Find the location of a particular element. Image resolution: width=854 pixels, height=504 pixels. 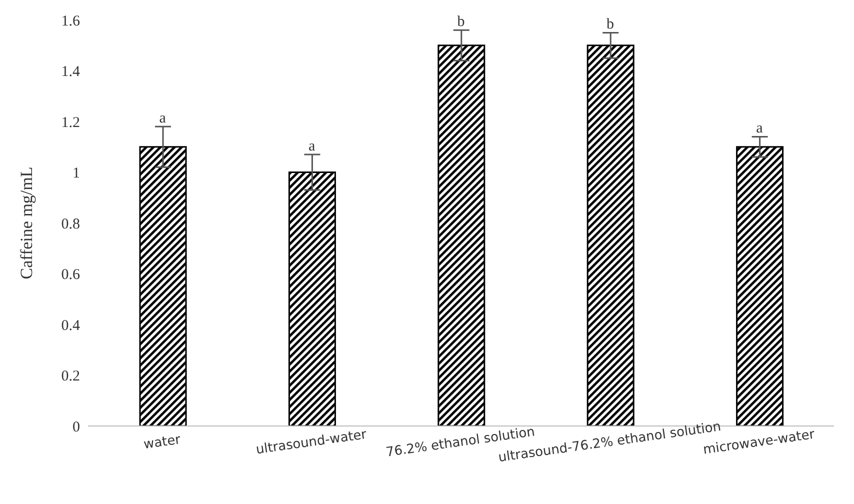

y-tick-label: 0.6 is located at coordinates (70, 275).